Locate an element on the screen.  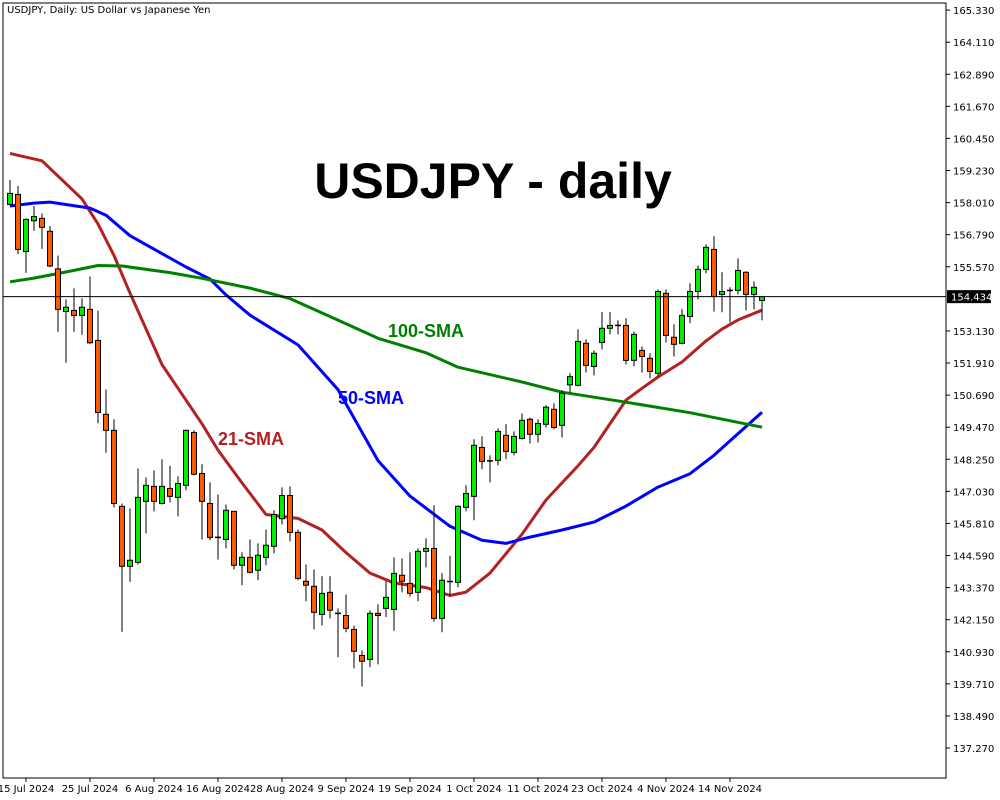
sma50-label: 50-SMA is located at coordinates (371, 398).